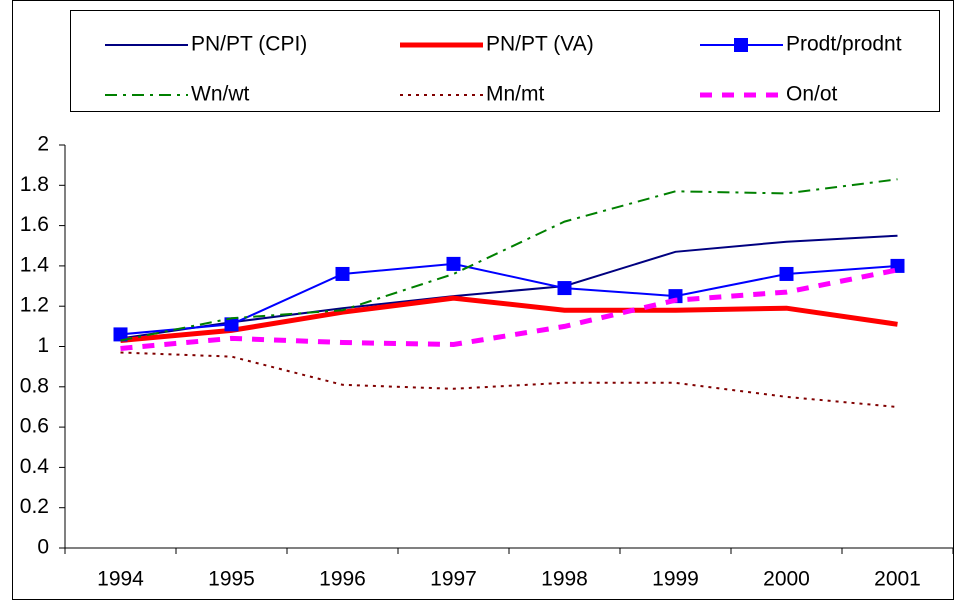 The image size is (955, 600). I want to click on x-tick-label: 1996, so click(342, 579).